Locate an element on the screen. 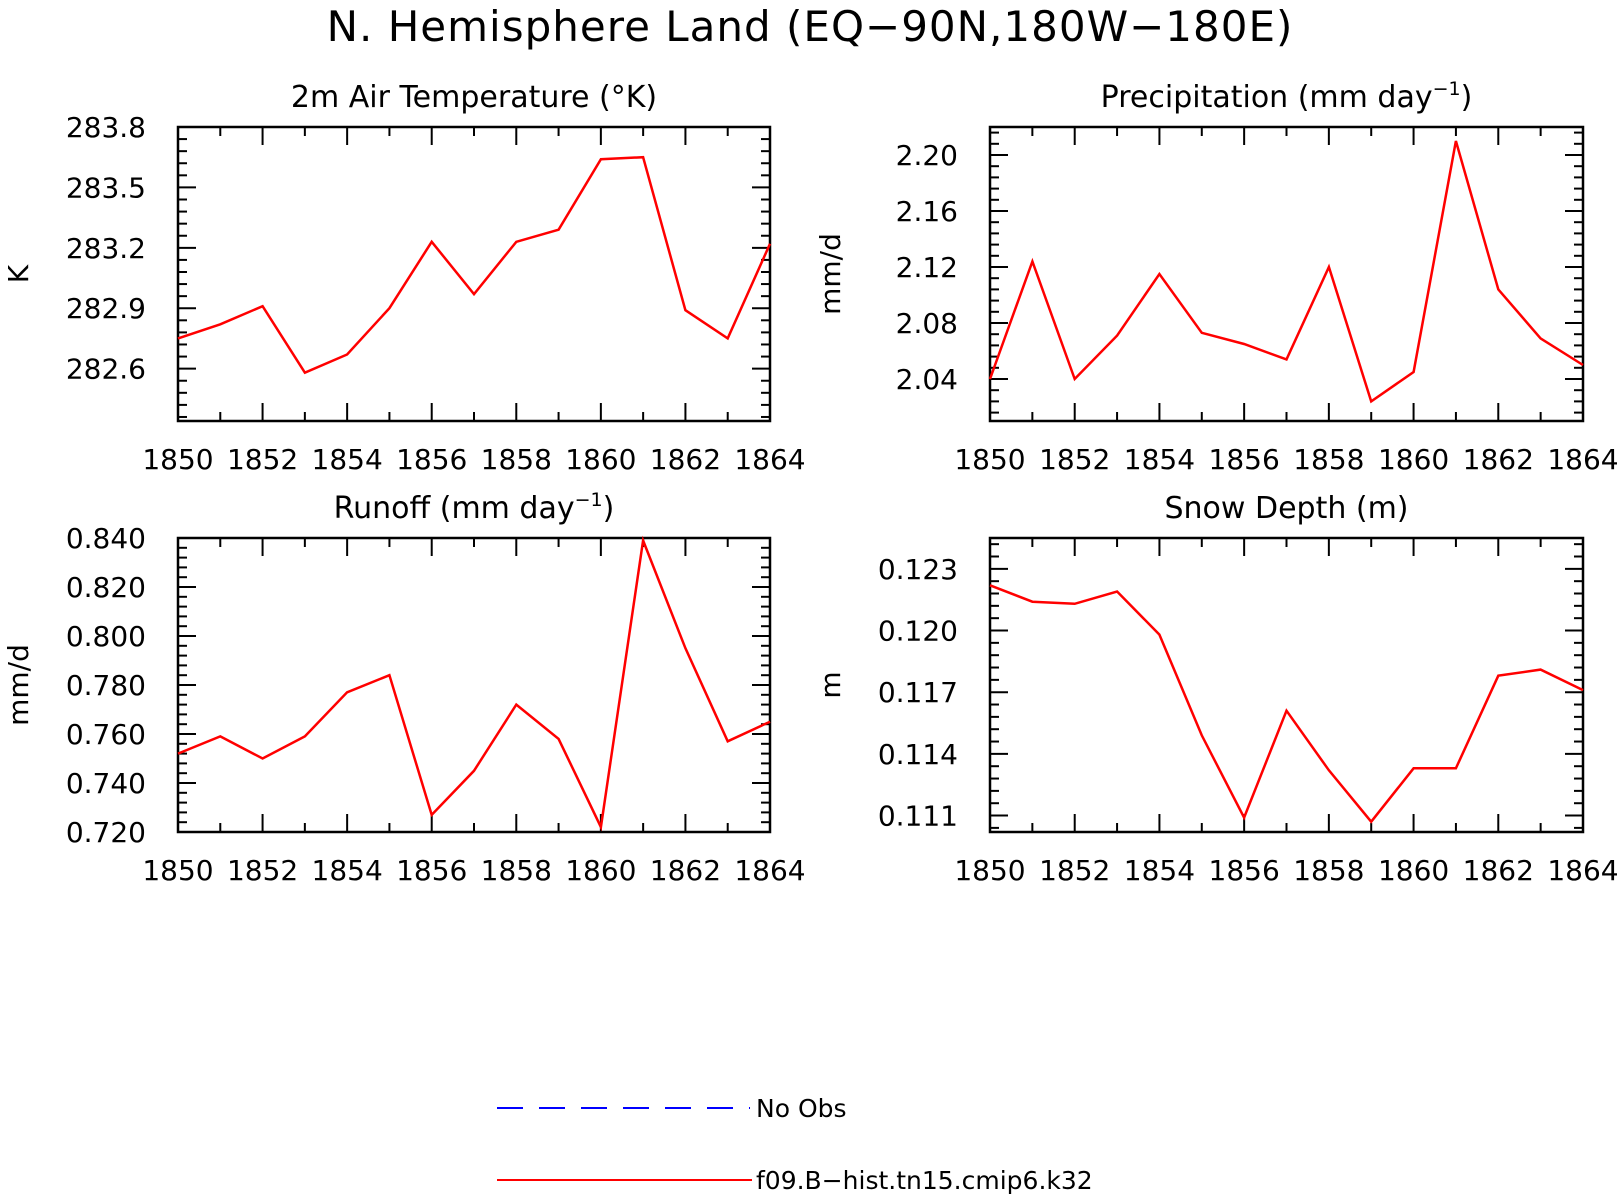  y-tick-label: 2.12 is located at coordinates (927, 267).